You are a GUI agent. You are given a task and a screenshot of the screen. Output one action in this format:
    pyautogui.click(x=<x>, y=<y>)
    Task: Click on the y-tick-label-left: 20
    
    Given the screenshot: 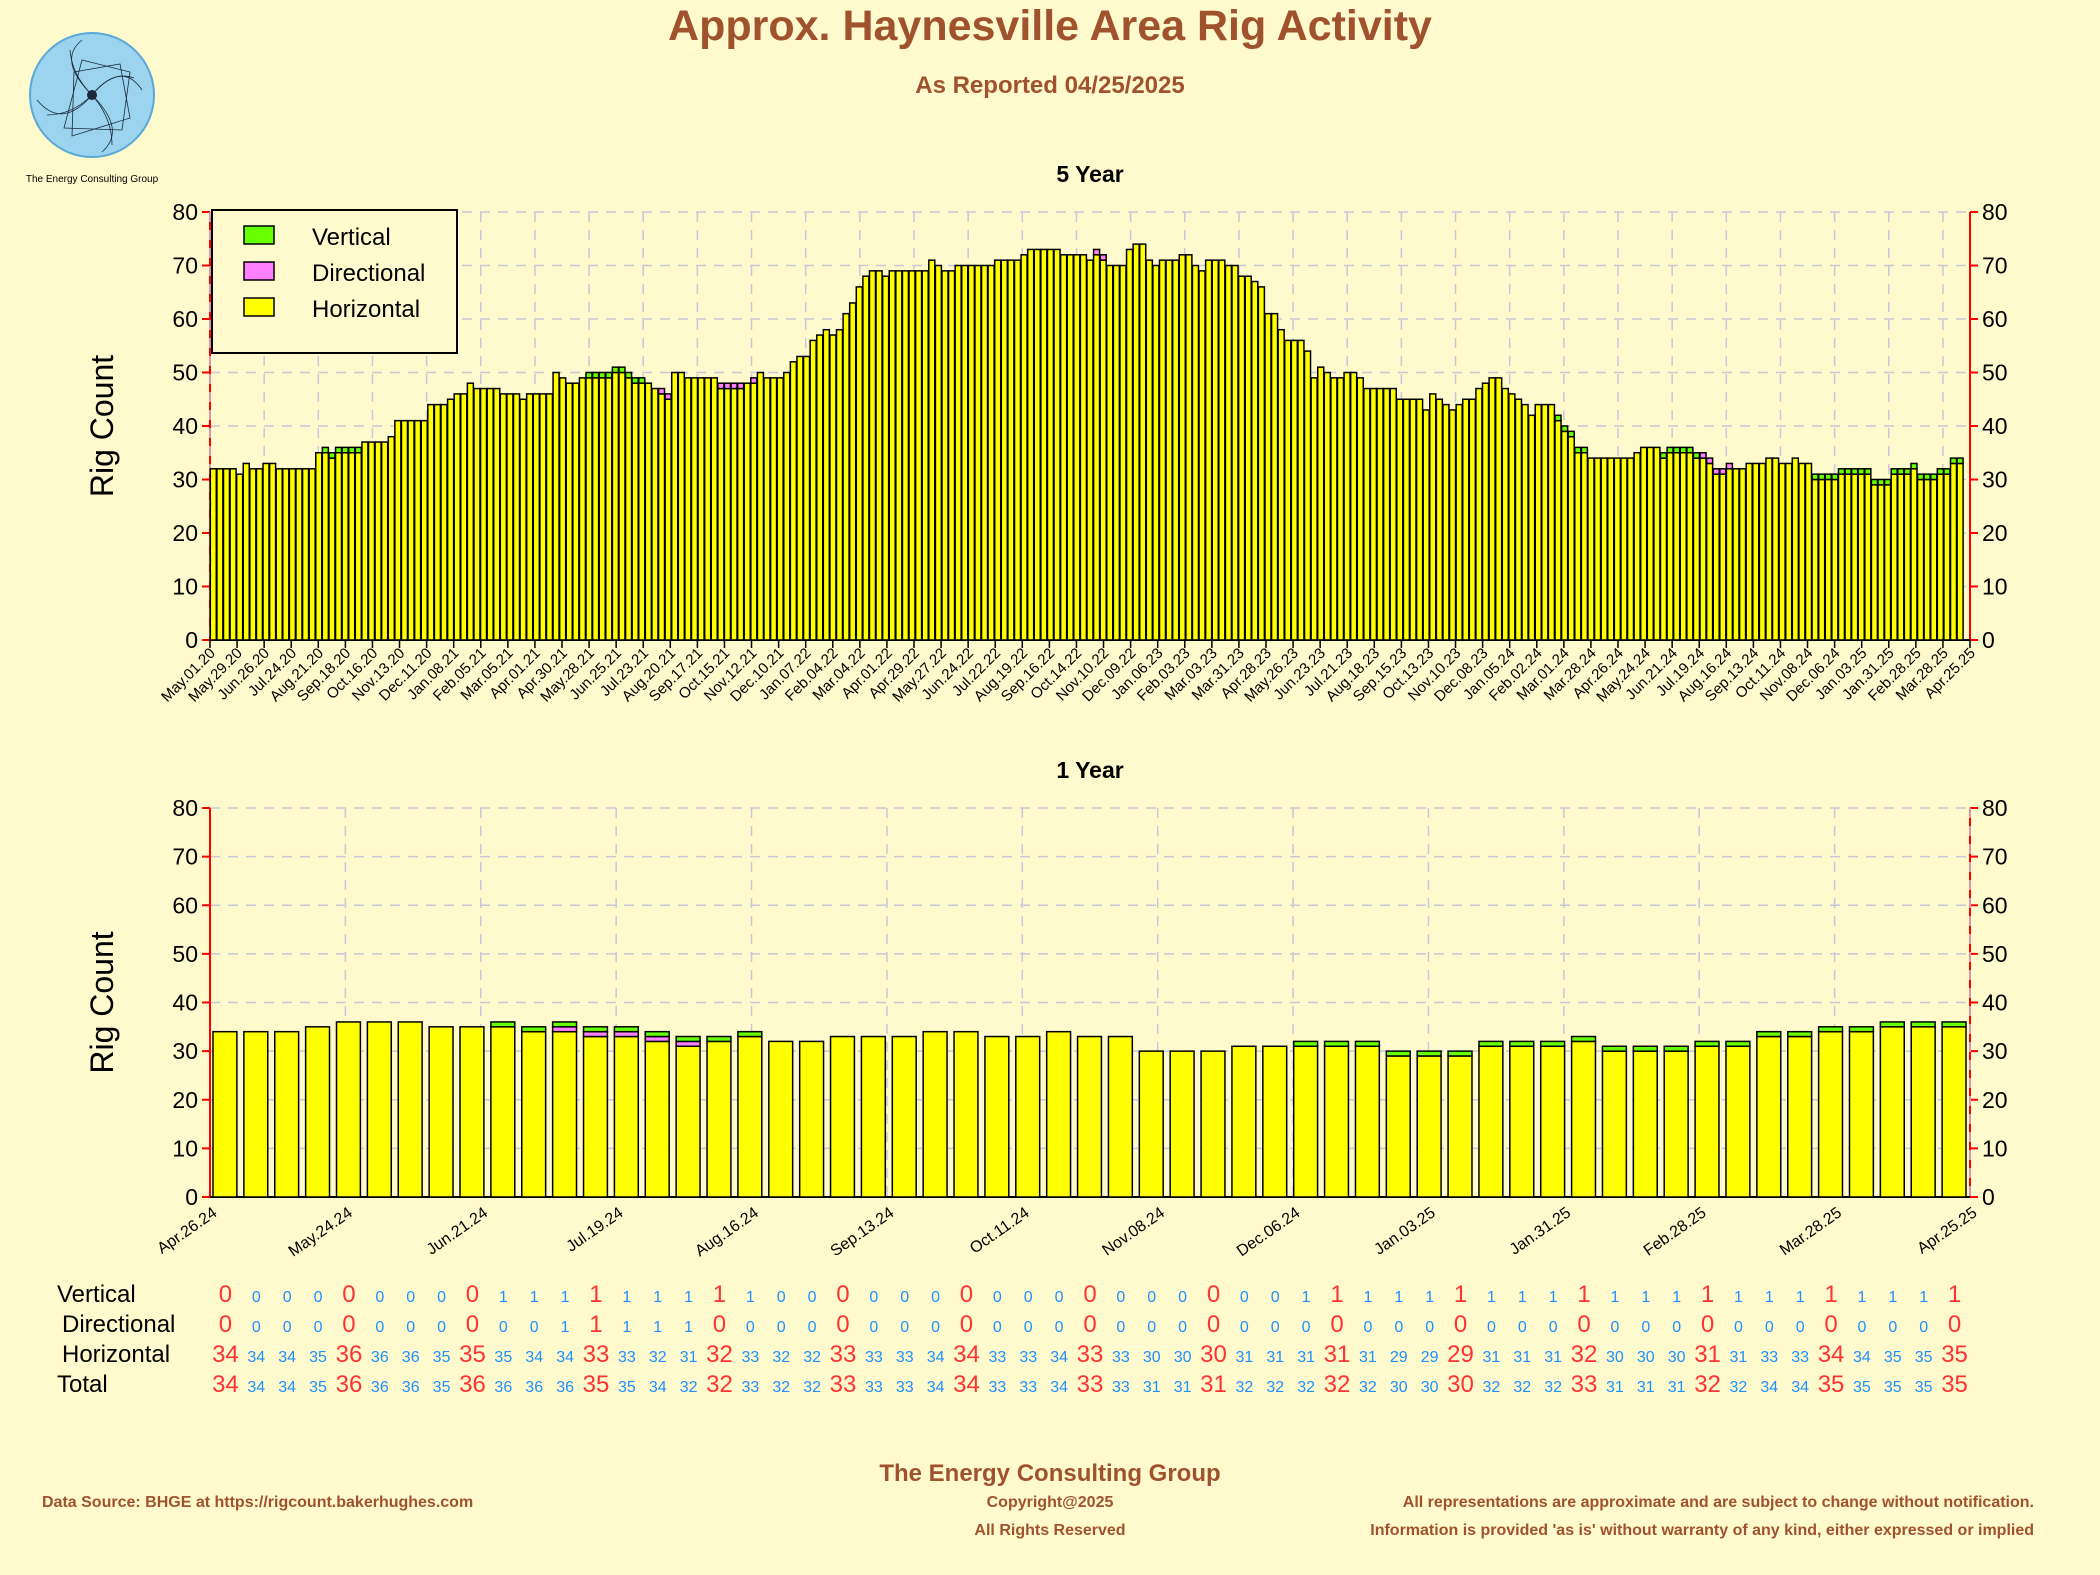 What is the action you would take?
    pyautogui.click(x=185, y=1100)
    